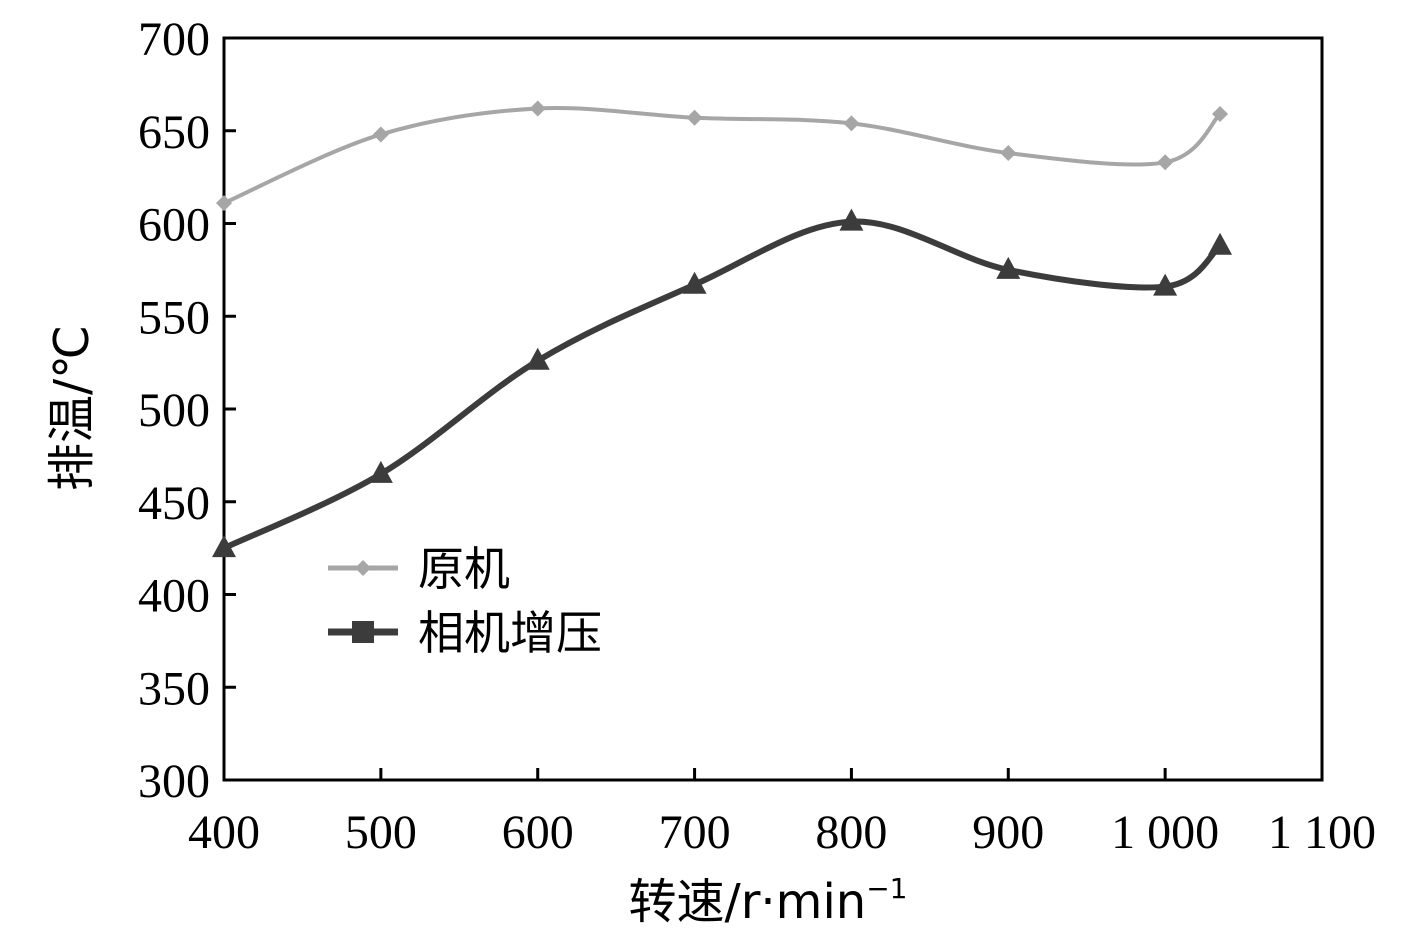  Describe the element at coordinates (174, 596) in the screenshot. I see `y-tick-label: 400` at that location.